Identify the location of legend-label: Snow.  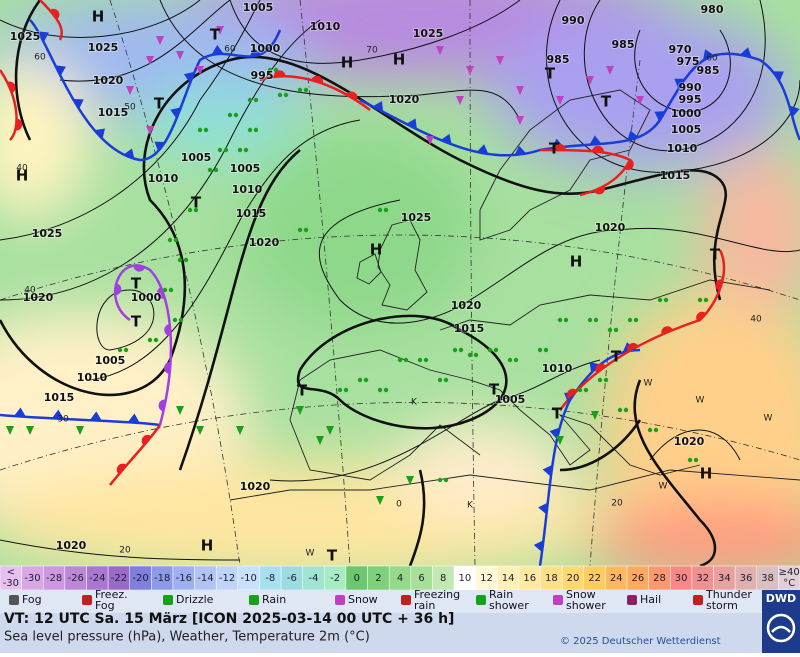
(581, 594).